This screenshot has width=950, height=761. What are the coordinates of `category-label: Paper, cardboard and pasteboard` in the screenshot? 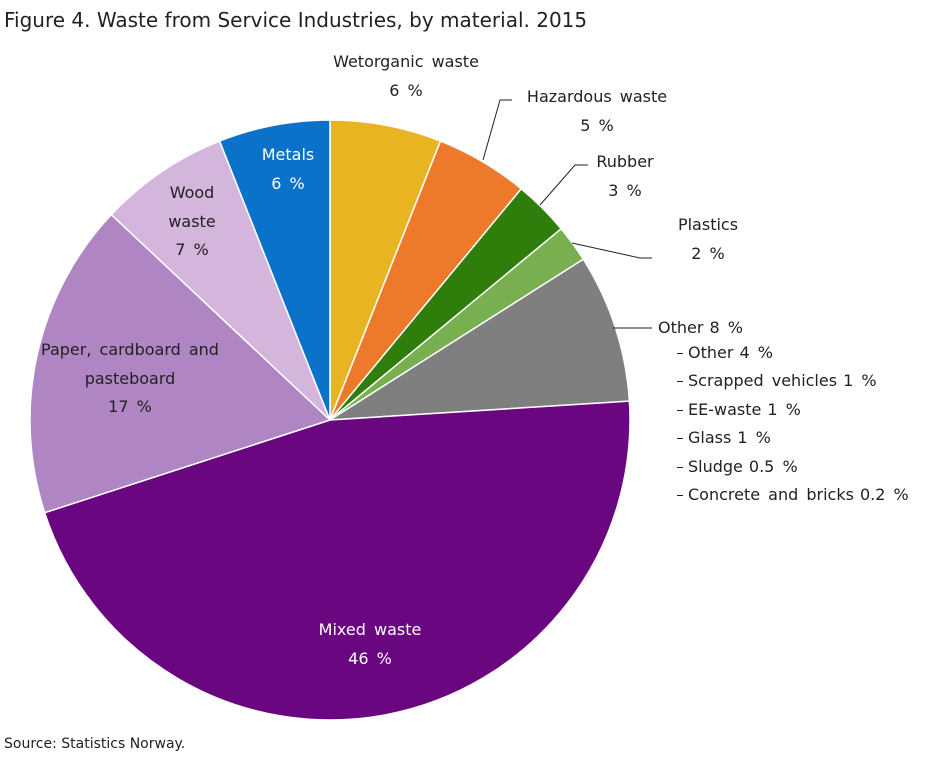 It's located at (130, 364).